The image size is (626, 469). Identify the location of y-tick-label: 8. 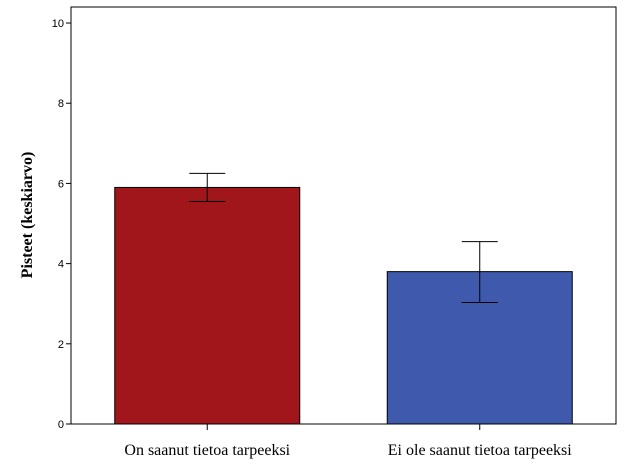
(61, 104).